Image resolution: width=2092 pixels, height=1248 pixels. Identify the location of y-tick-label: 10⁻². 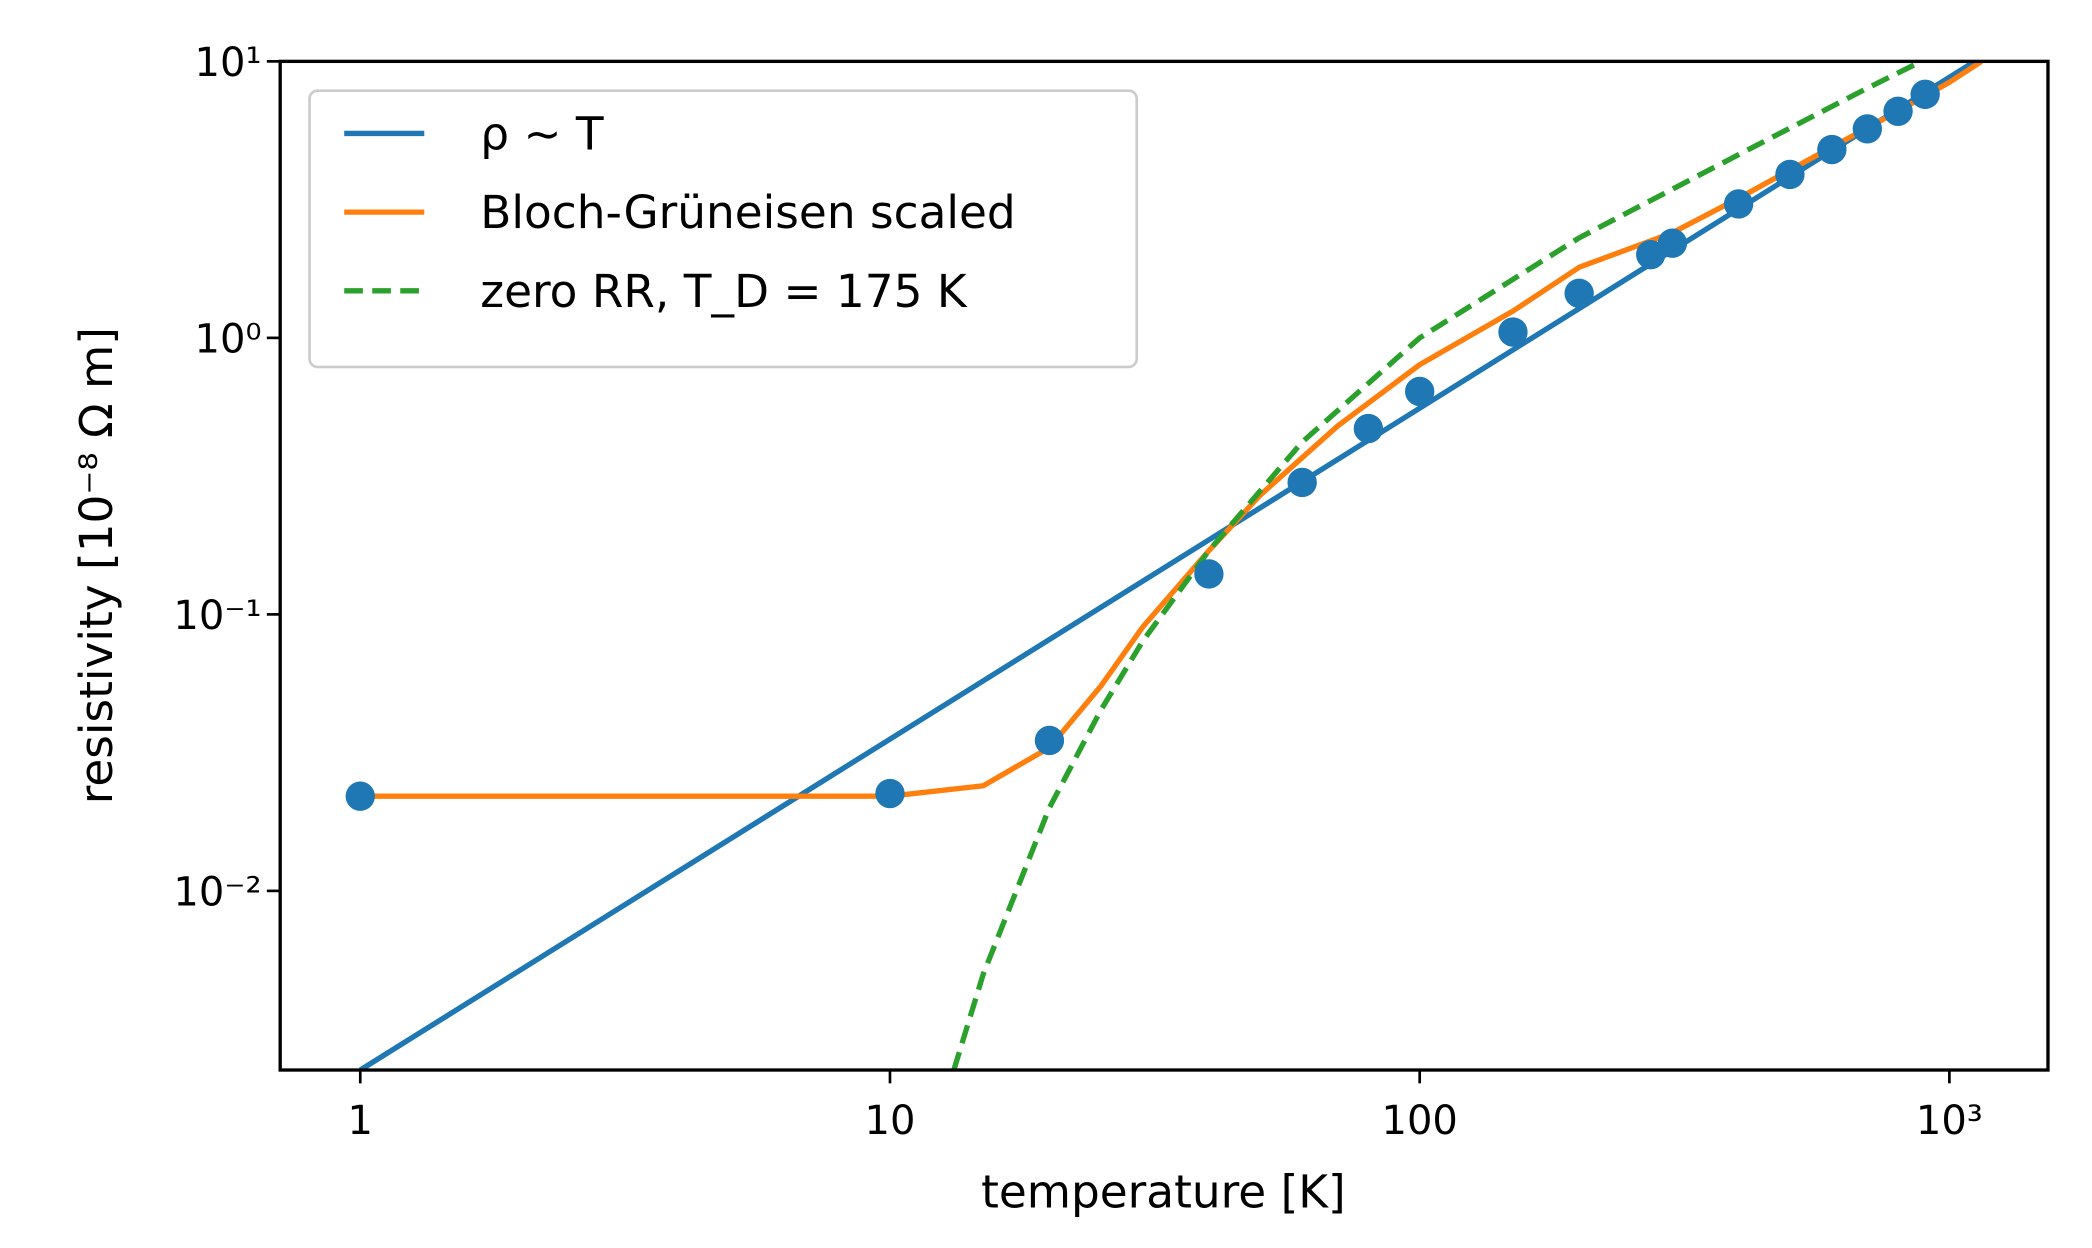
(217, 893).